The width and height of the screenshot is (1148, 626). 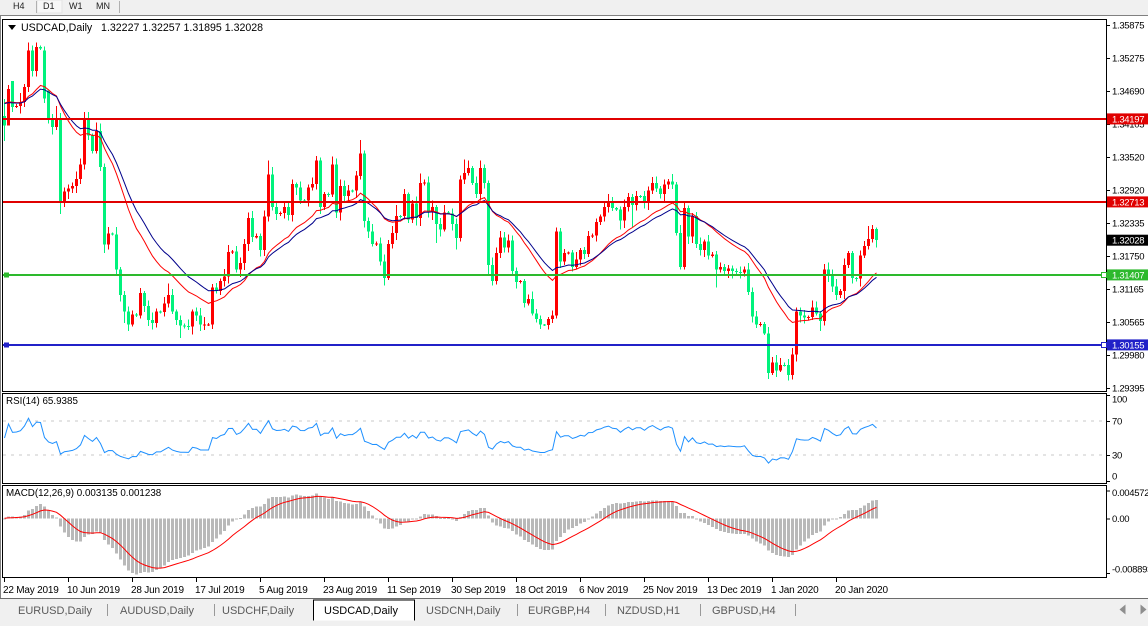 I want to click on svg-text: 0.00, so click(x=1120, y=519).